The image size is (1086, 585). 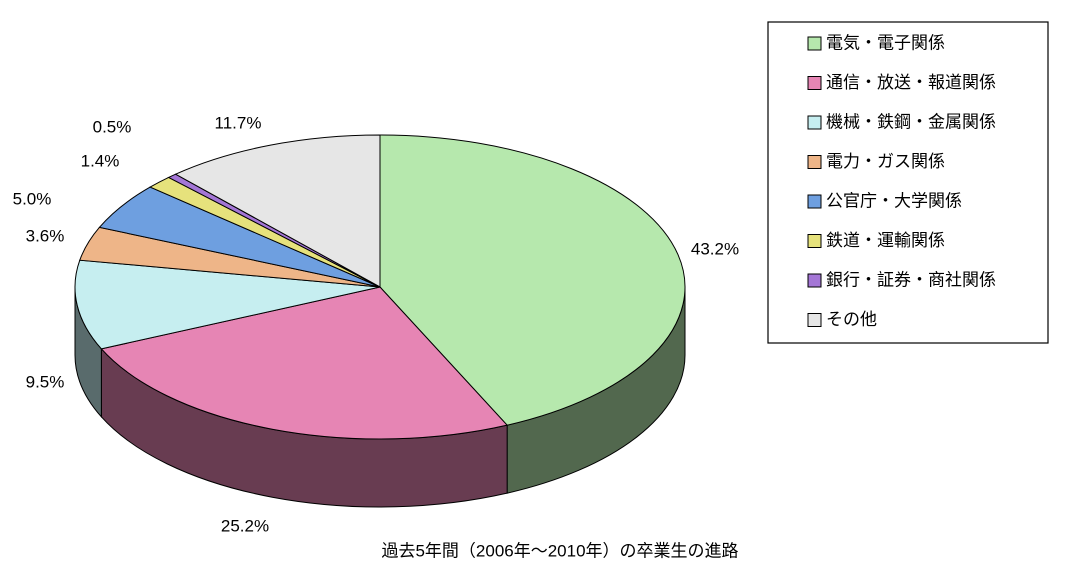 What do you see at coordinates (911, 82) in the screenshot?
I see `legend-label: 通信・放送・報道関係` at bounding box center [911, 82].